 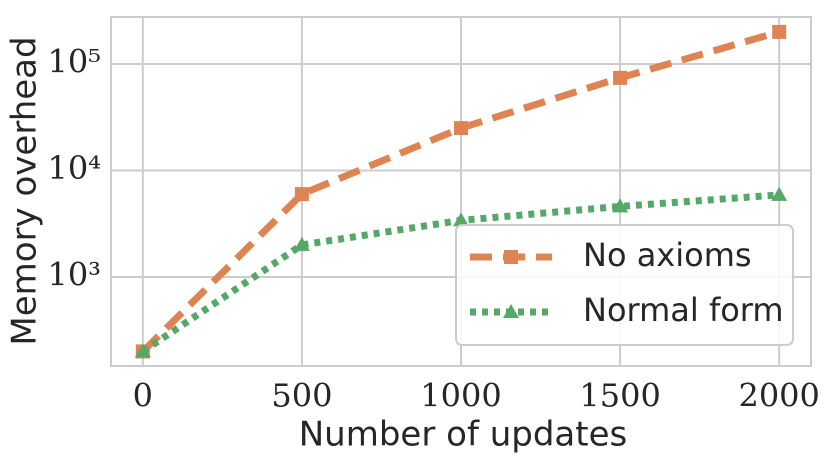 I want to click on legend-label: Normal form, so click(x=683, y=310).